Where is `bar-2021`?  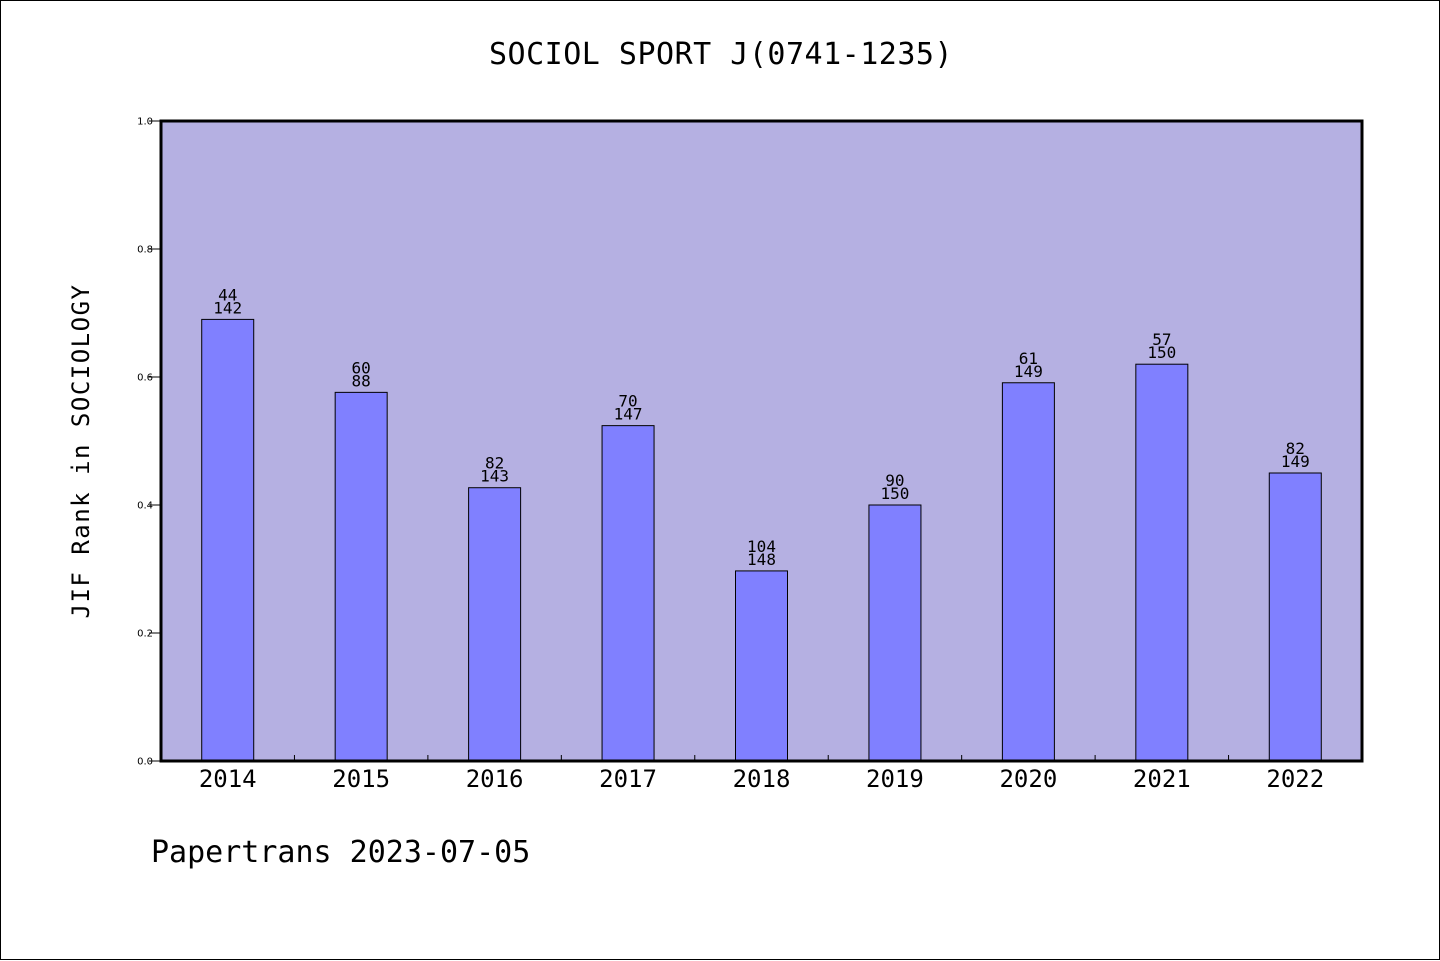 bar-2021 is located at coordinates (1162, 562).